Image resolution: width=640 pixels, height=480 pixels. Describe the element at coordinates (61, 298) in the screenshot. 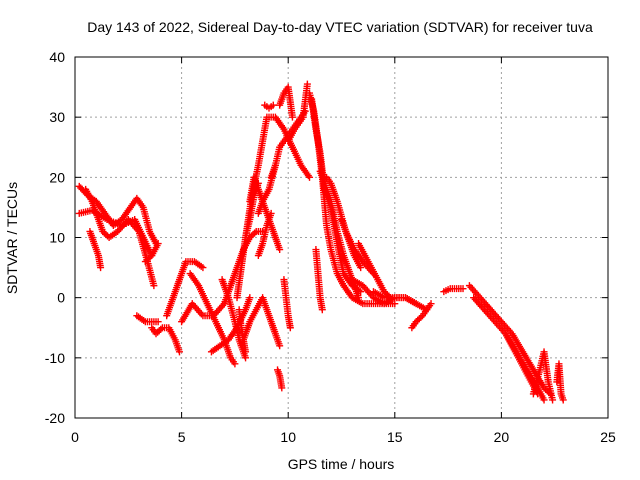

I see `y-tick-label: 0` at that location.